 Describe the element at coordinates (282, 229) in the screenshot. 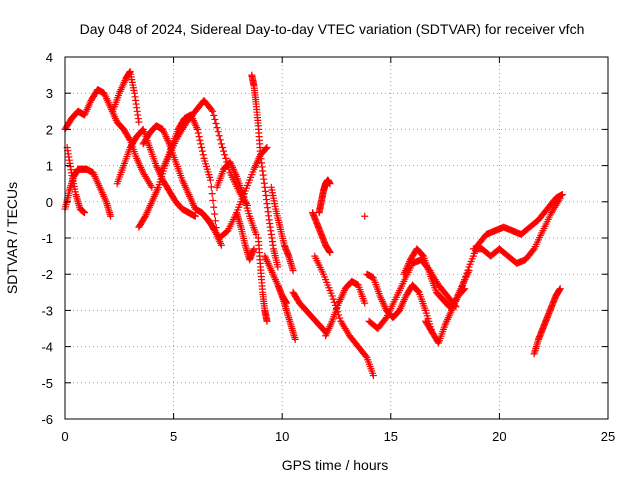

I see `series-sat-o` at that location.